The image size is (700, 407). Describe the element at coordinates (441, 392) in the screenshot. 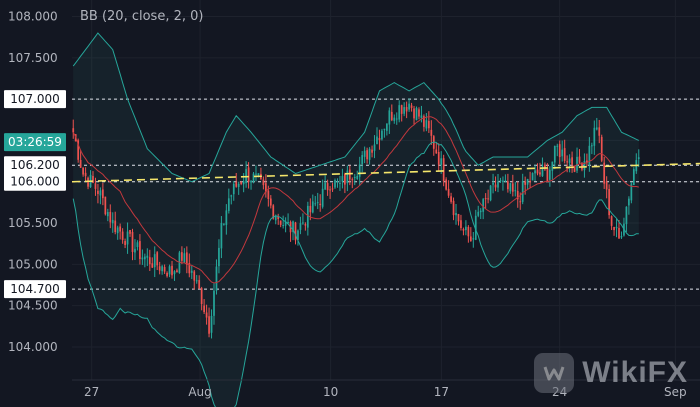

I see `x-tick-label: 17` at that location.